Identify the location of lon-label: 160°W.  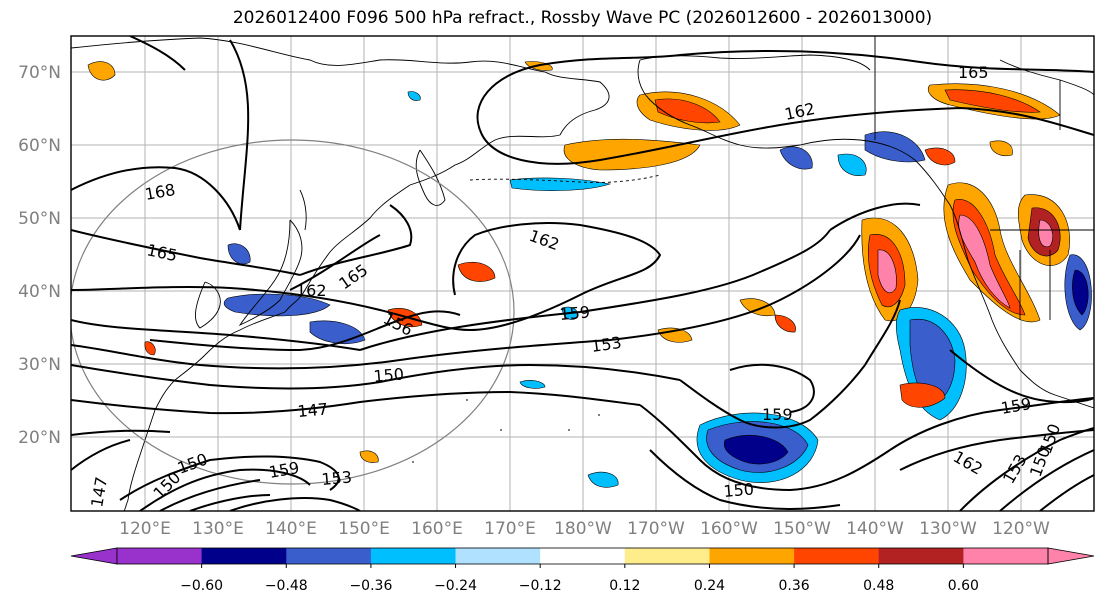
(729, 529).